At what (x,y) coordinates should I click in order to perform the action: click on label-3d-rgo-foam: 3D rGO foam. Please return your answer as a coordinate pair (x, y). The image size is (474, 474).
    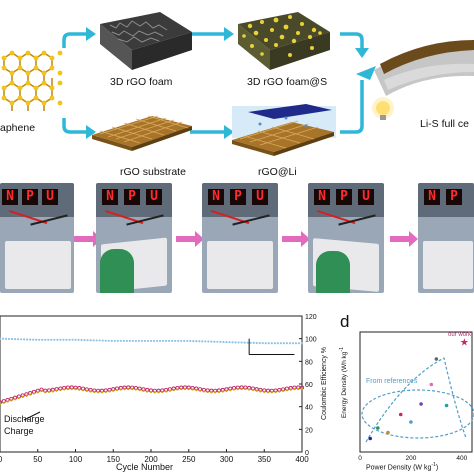
    Looking at the image, I should click on (141, 82).